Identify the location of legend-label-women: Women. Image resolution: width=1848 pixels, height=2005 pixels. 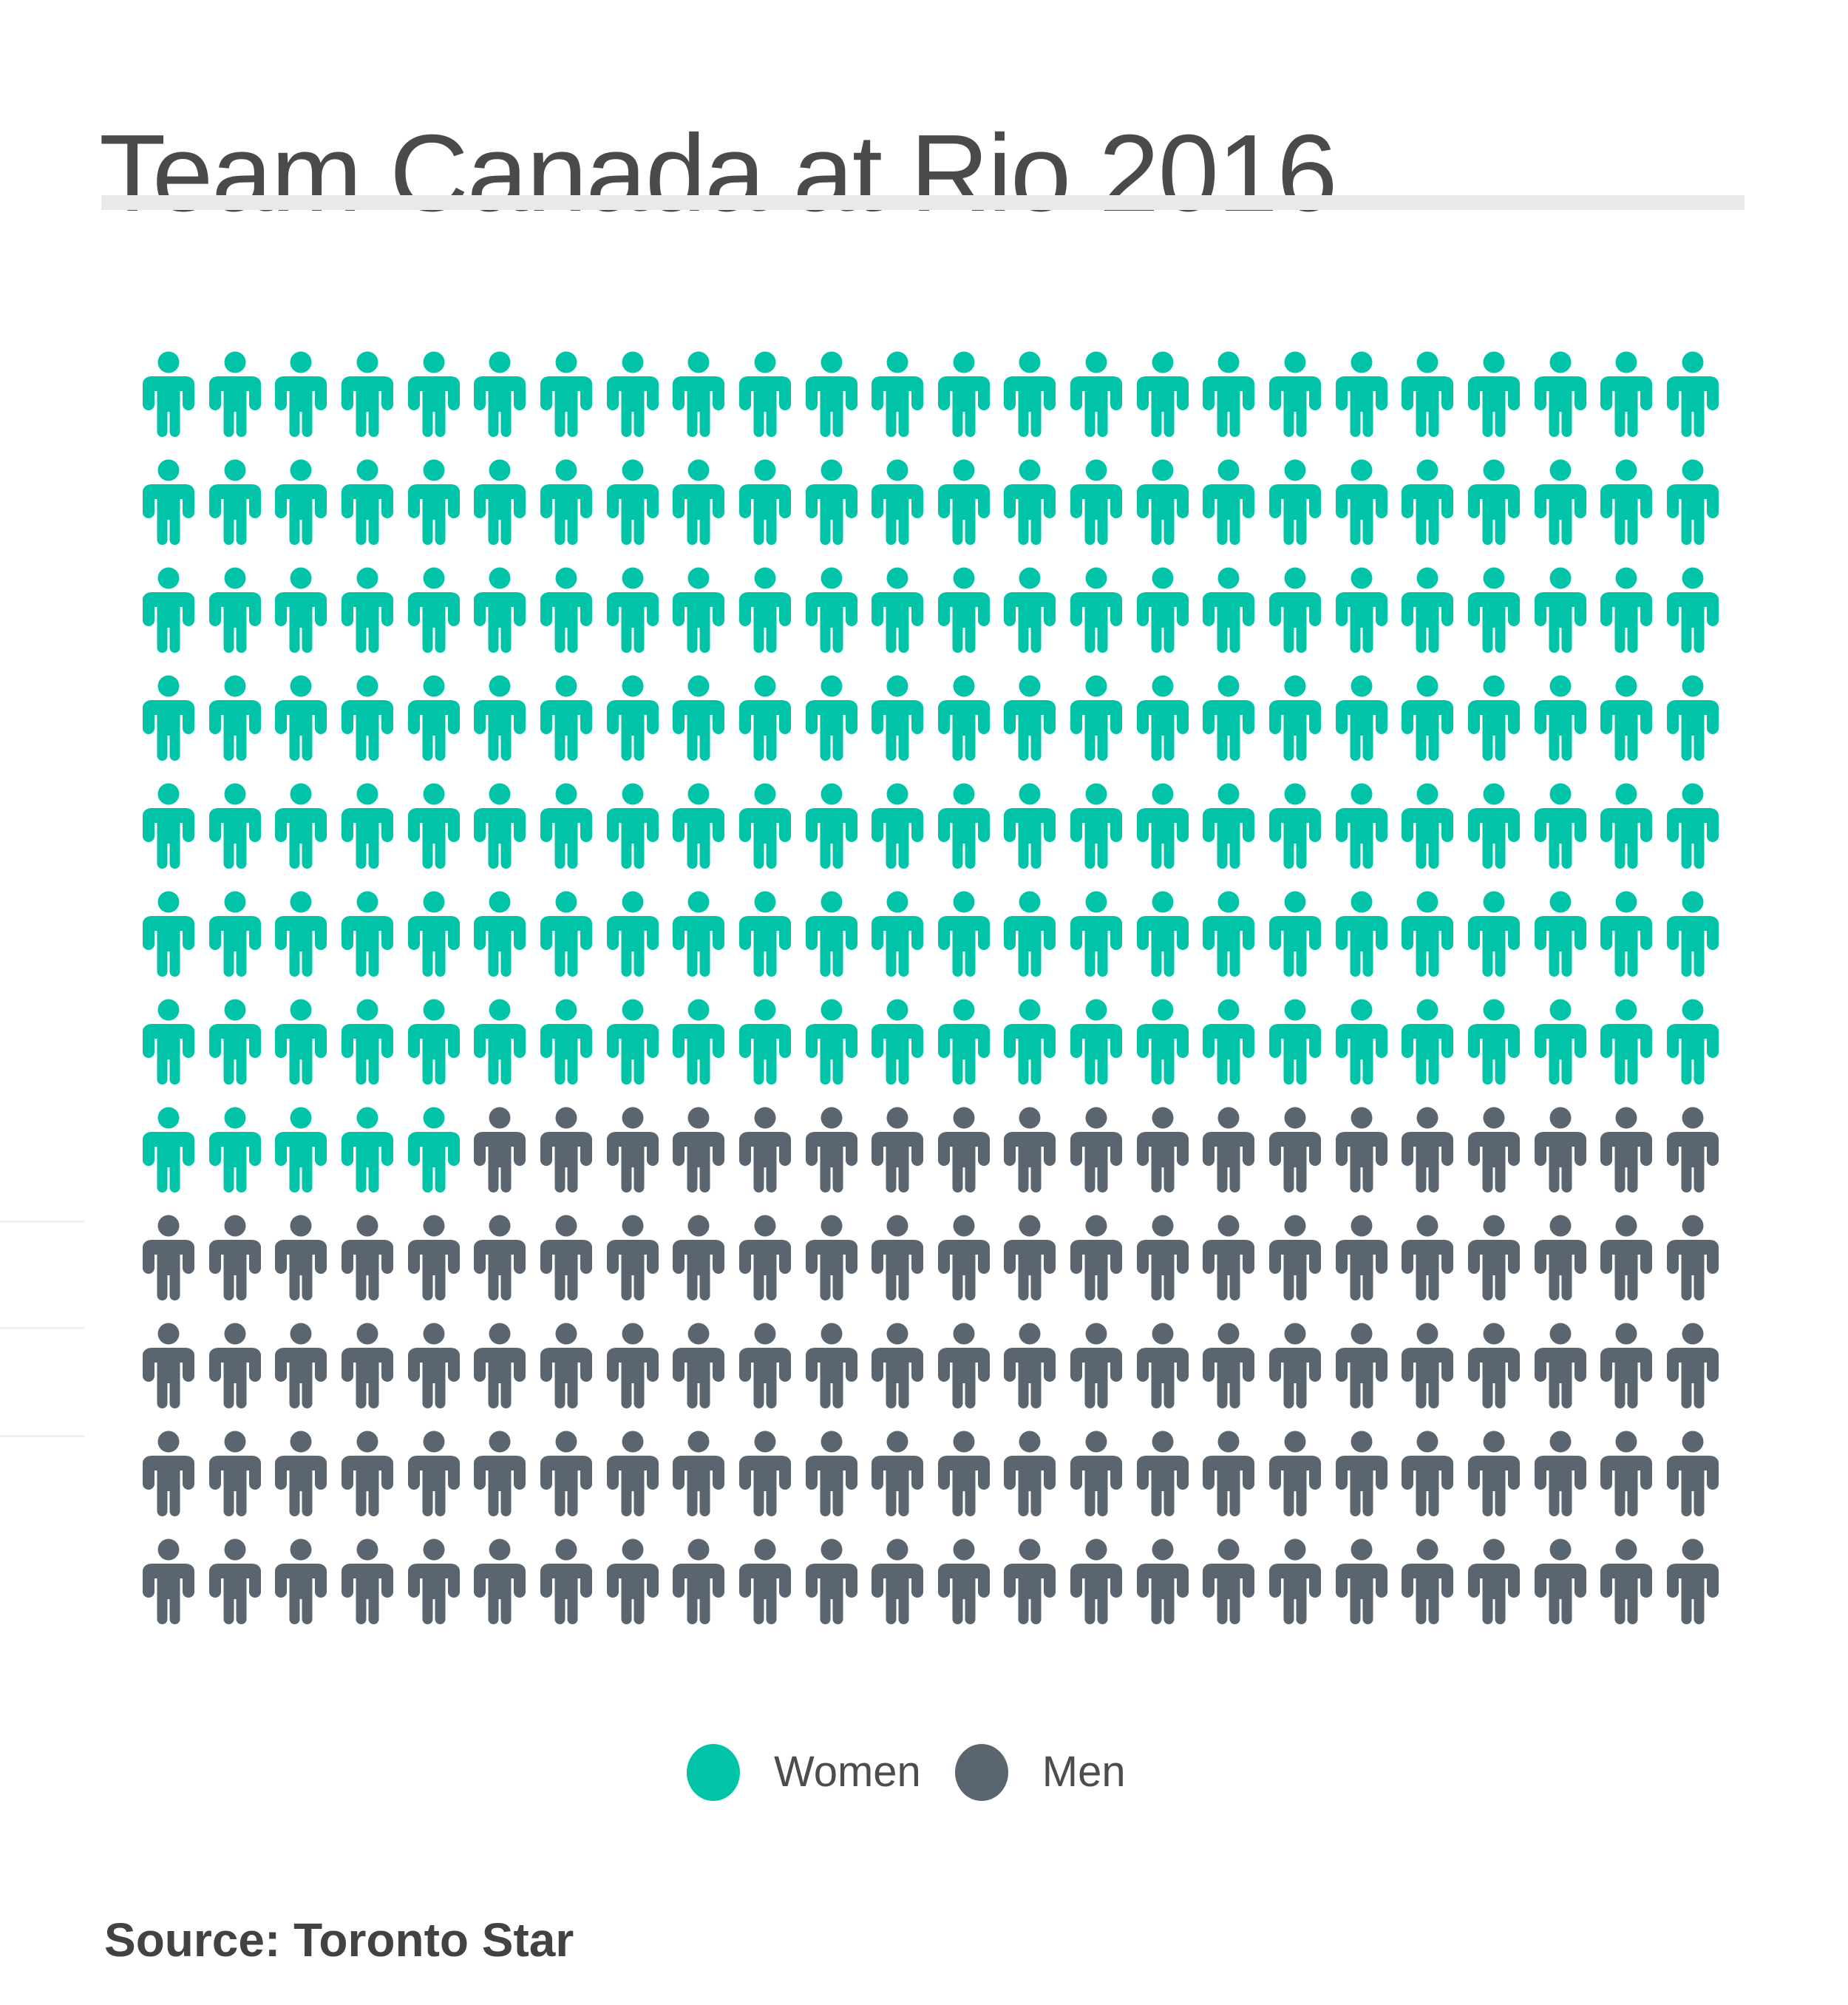
(847, 1772).